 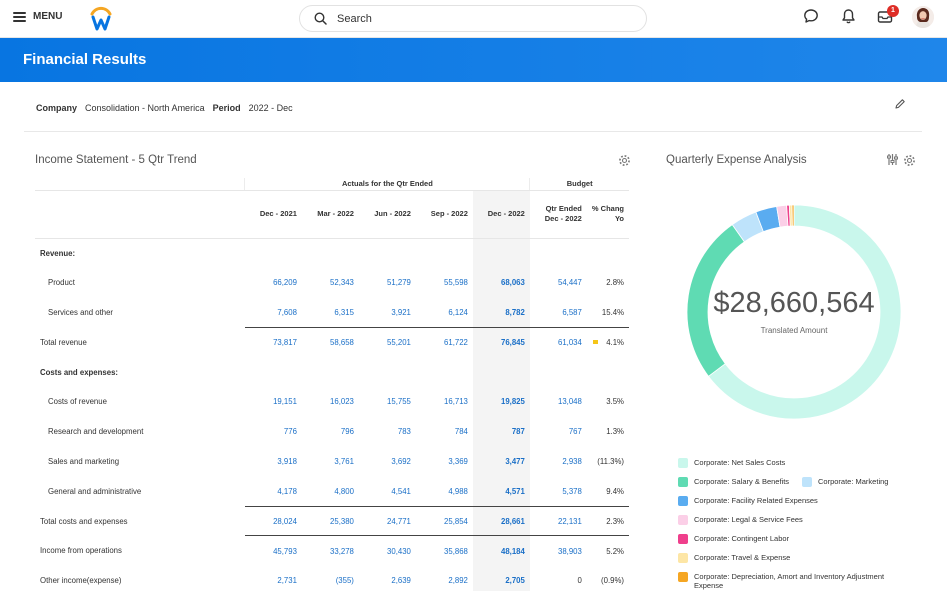 What do you see at coordinates (458, 312) in the screenshot?
I see `cell-value: 6,124` at bounding box center [458, 312].